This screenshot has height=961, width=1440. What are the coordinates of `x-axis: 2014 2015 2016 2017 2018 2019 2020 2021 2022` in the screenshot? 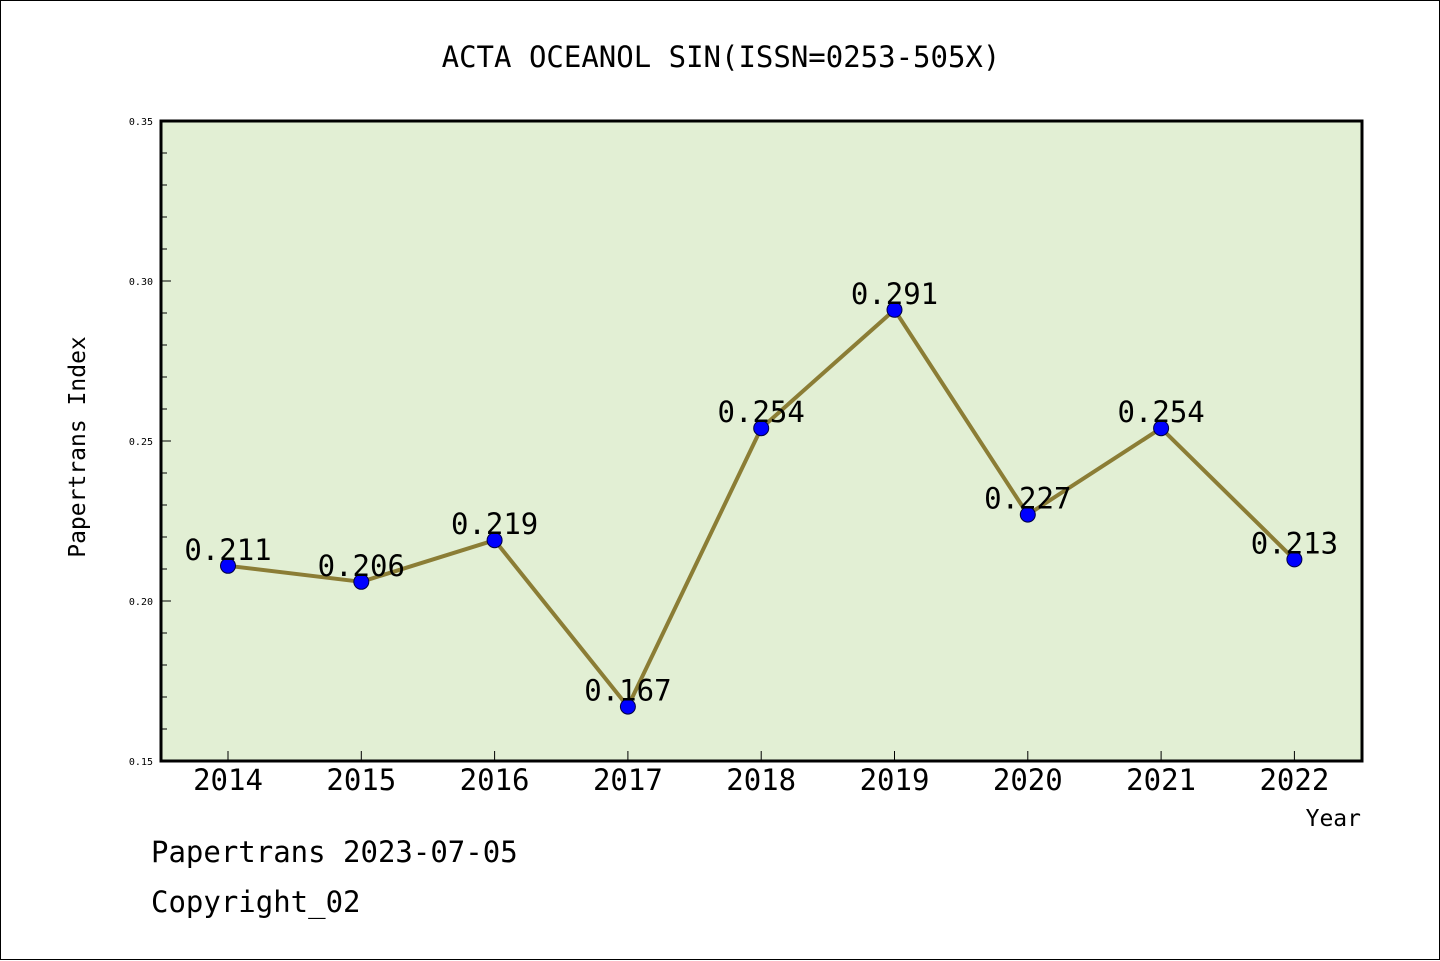 It's located at (761, 774).